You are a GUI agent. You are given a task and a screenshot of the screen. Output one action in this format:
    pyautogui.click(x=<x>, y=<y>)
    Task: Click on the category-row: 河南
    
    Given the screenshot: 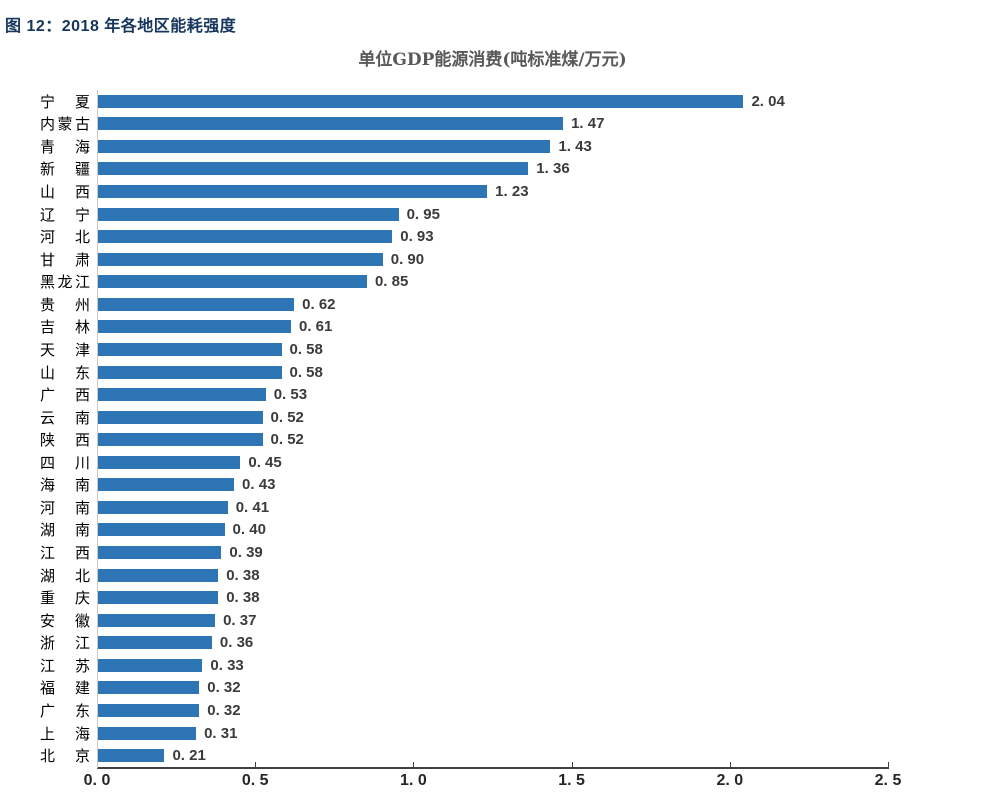 What is the action you would take?
    pyautogui.click(x=65, y=507)
    